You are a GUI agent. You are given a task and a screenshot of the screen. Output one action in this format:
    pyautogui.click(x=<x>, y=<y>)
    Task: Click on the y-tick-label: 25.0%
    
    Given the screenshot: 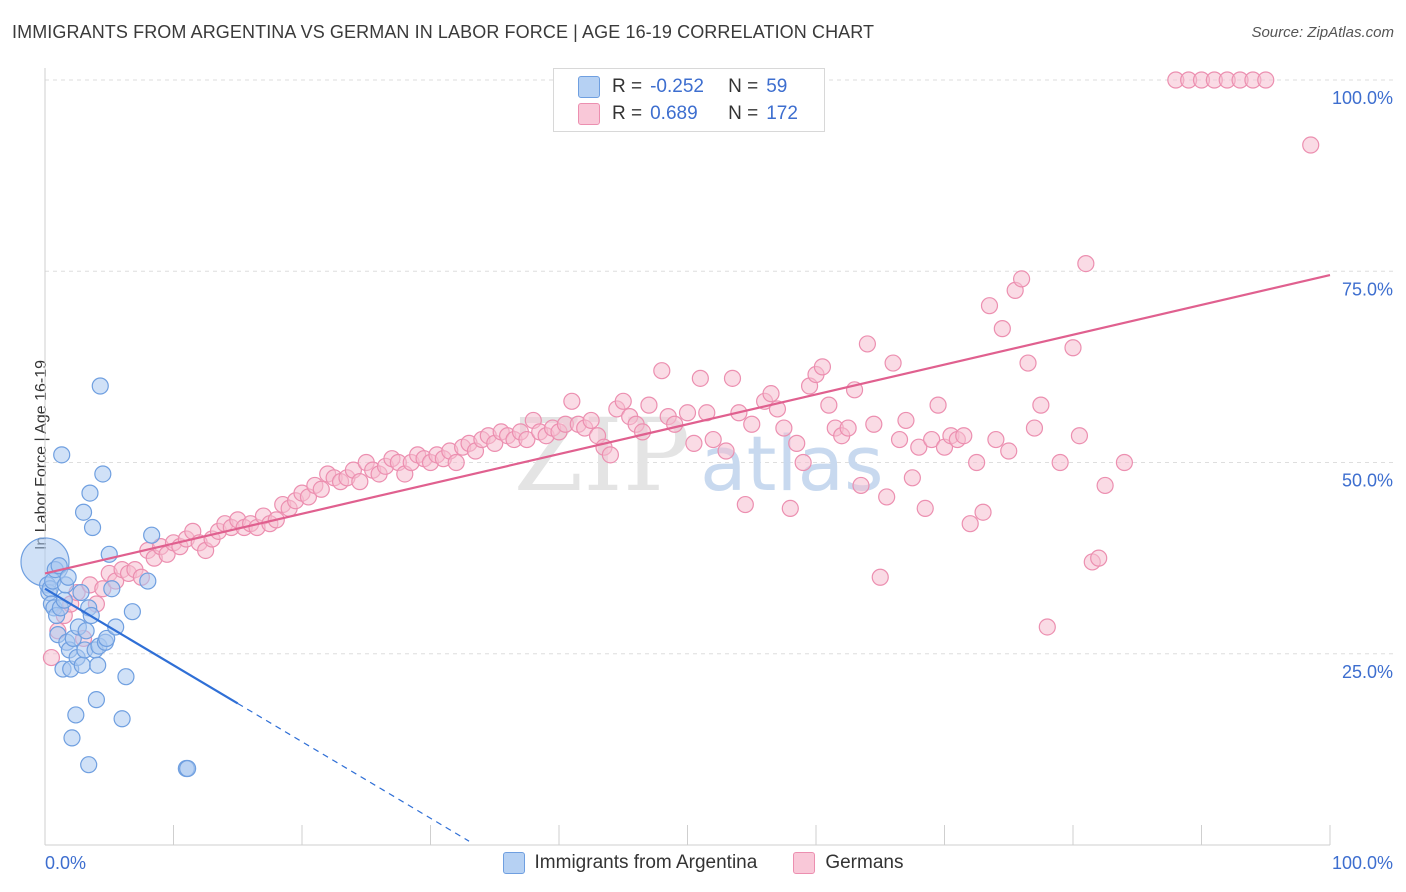 What is the action you would take?
    pyautogui.click(x=1367, y=672)
    